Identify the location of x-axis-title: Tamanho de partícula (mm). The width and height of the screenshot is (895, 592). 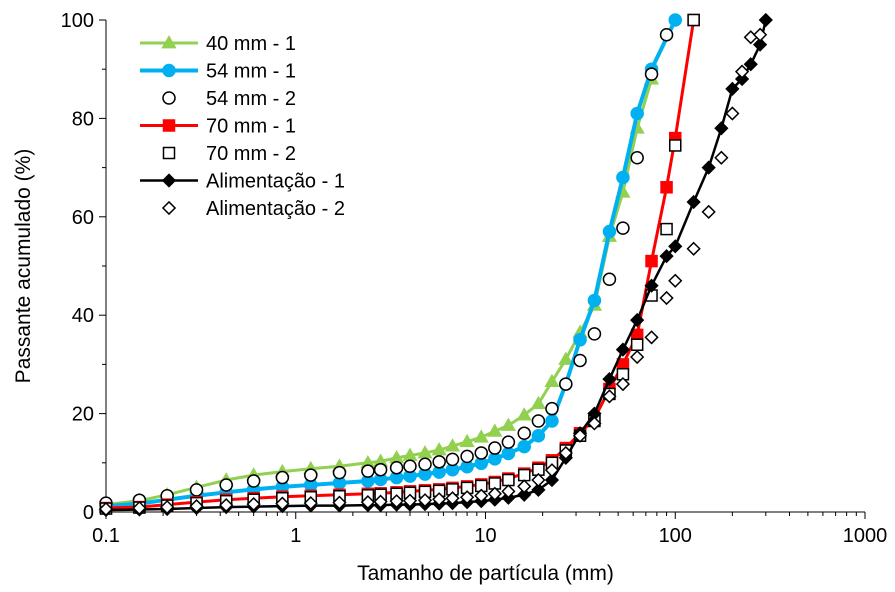
(485, 573).